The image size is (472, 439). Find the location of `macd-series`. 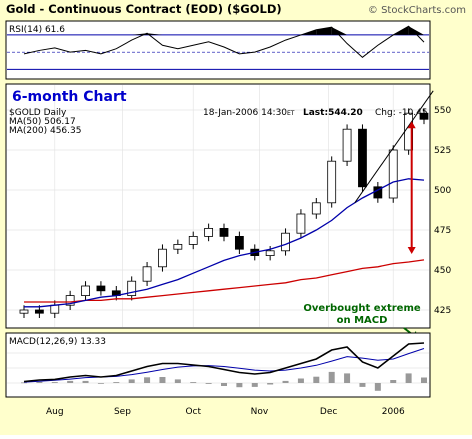

macd-series is located at coordinates (224, 366).